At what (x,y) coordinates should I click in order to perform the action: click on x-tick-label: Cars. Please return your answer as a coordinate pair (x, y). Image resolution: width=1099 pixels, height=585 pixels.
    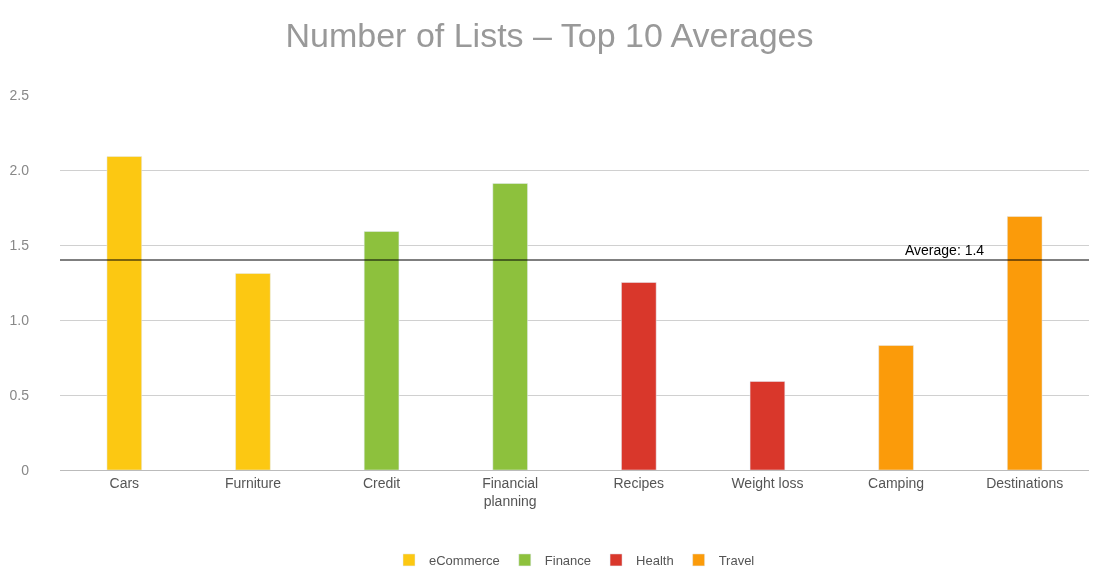
    Looking at the image, I should click on (124, 482).